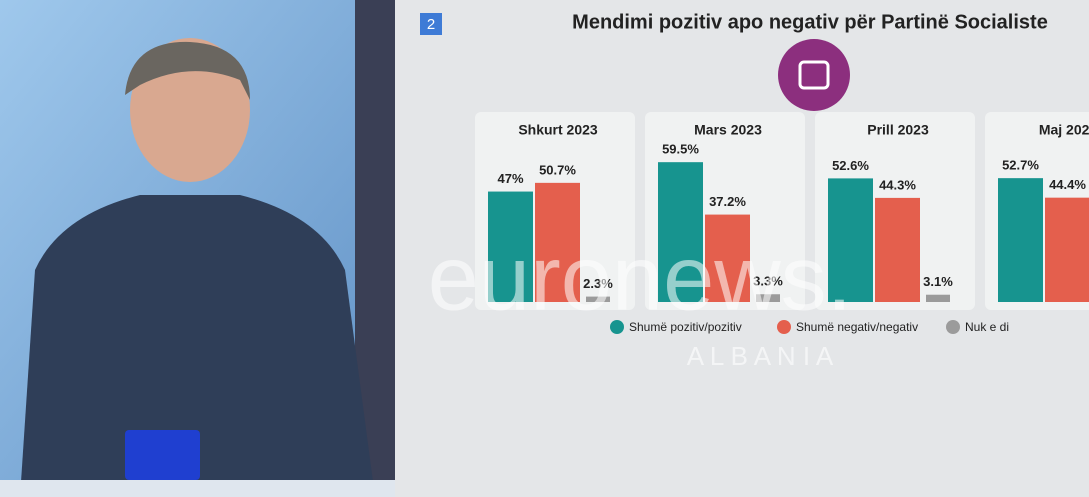 Image resolution: width=1089 pixels, height=497 pixels. What do you see at coordinates (1064, 130) in the screenshot?
I see `category-label: Maj 2023` at bounding box center [1064, 130].